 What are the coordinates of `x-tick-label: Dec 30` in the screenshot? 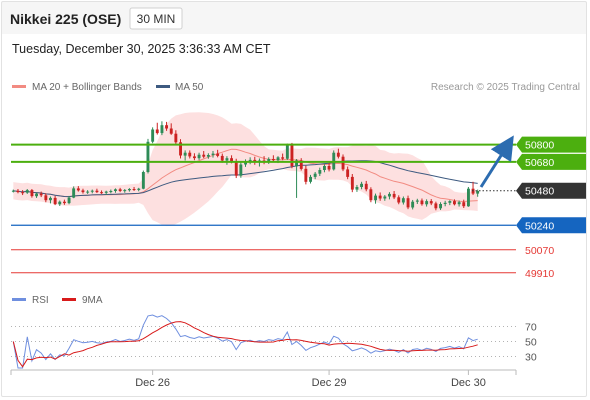 It's located at (468, 383).